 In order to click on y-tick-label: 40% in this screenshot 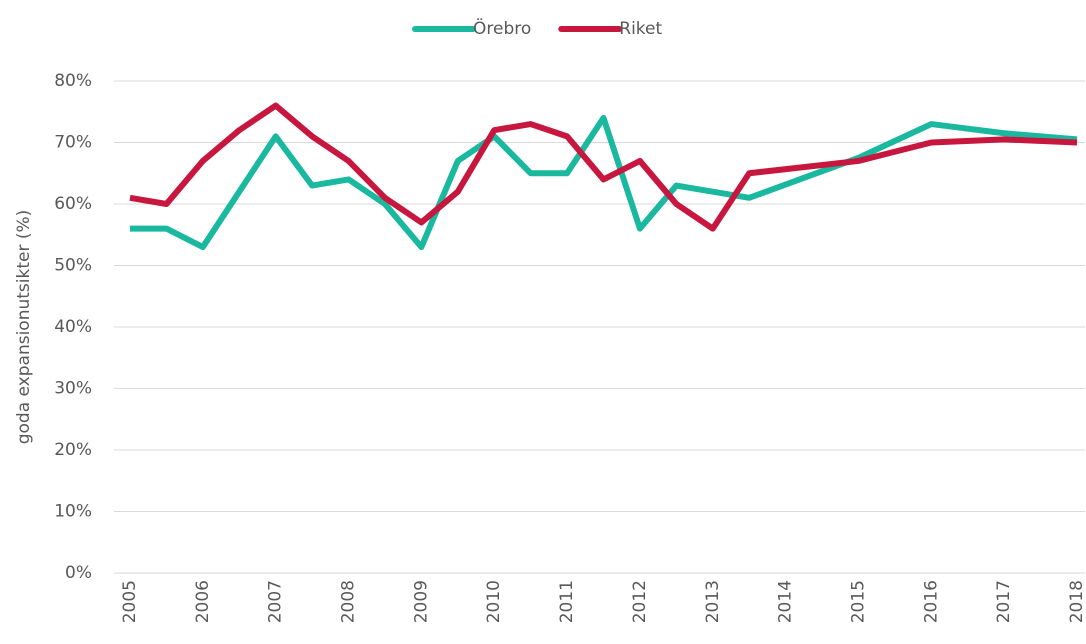, I will do `click(73, 327)`.